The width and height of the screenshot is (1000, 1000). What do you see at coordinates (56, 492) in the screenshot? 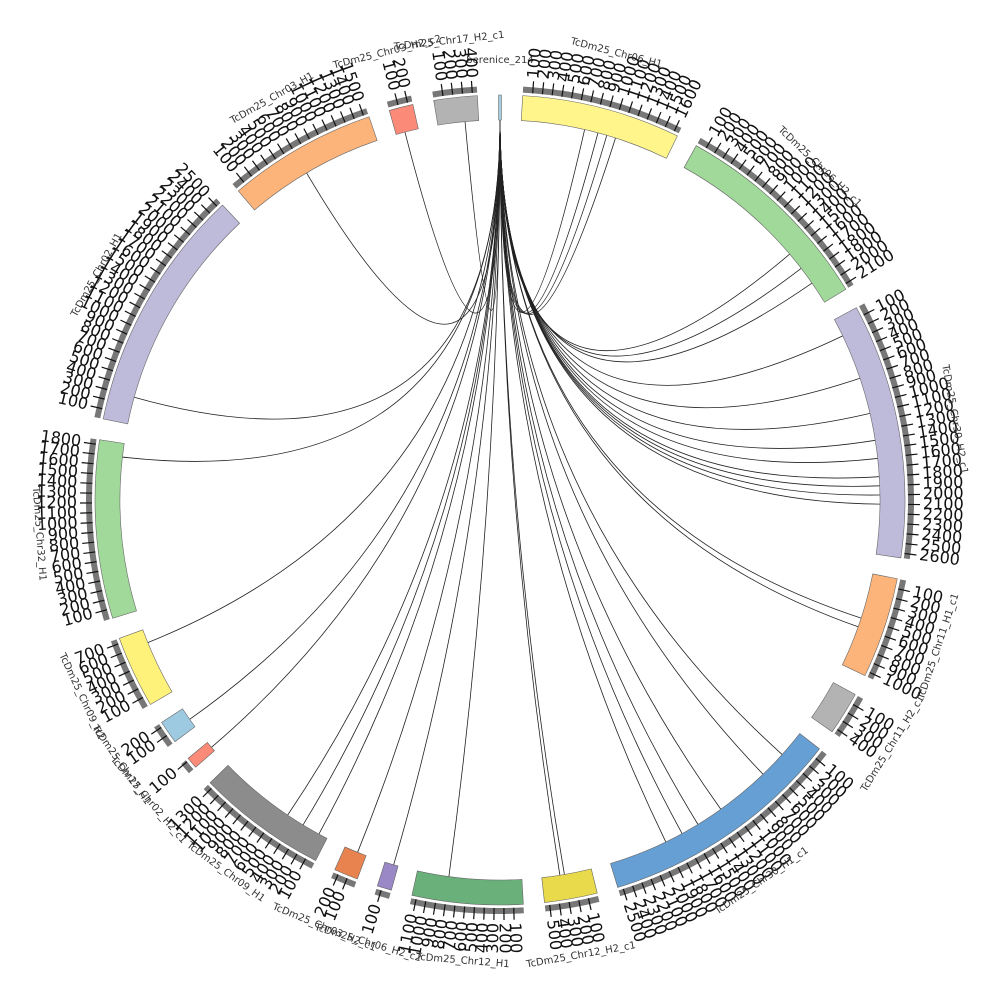
I see `tick-label: 1300` at bounding box center [56, 492].